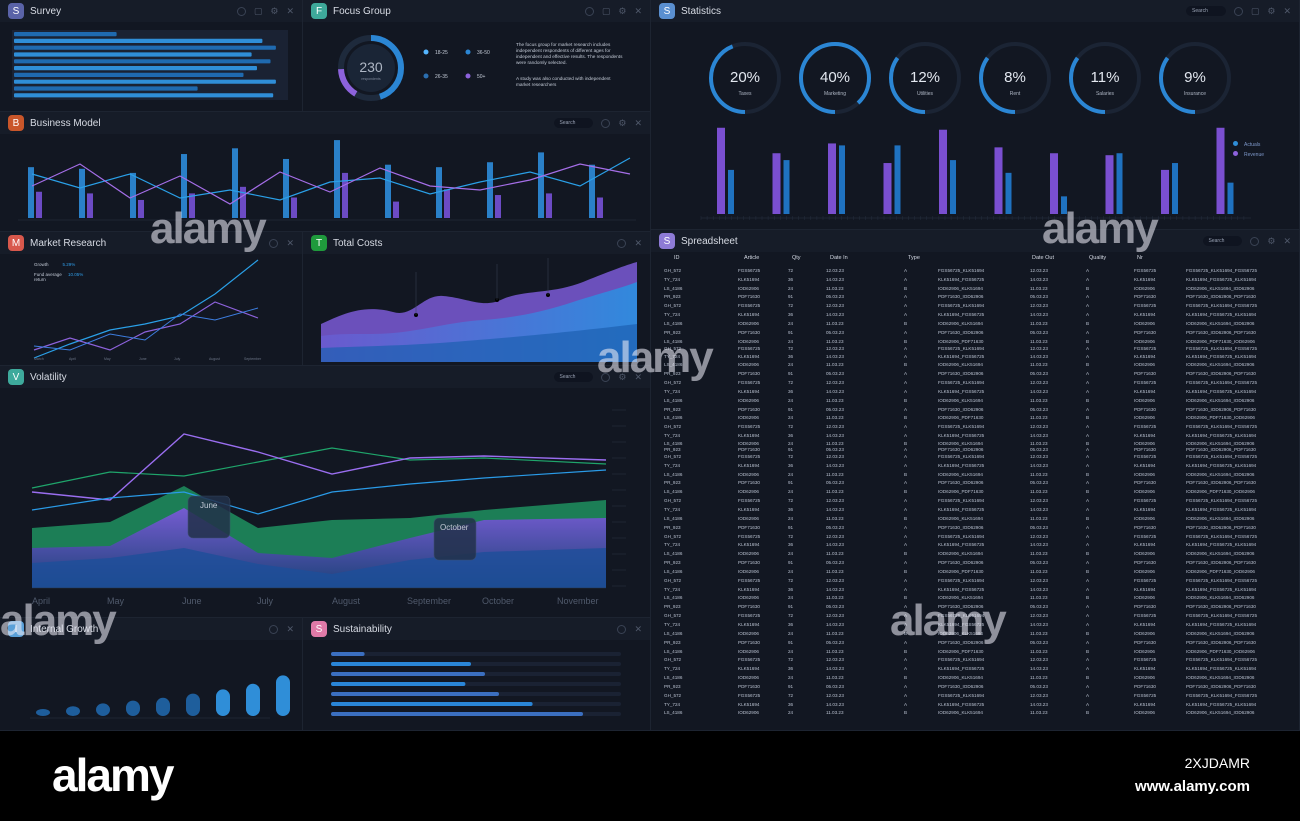 The image size is (1300, 821). Describe the element at coordinates (835, 297) in the screenshot. I see `table-cell: 05.03.23` at that location.